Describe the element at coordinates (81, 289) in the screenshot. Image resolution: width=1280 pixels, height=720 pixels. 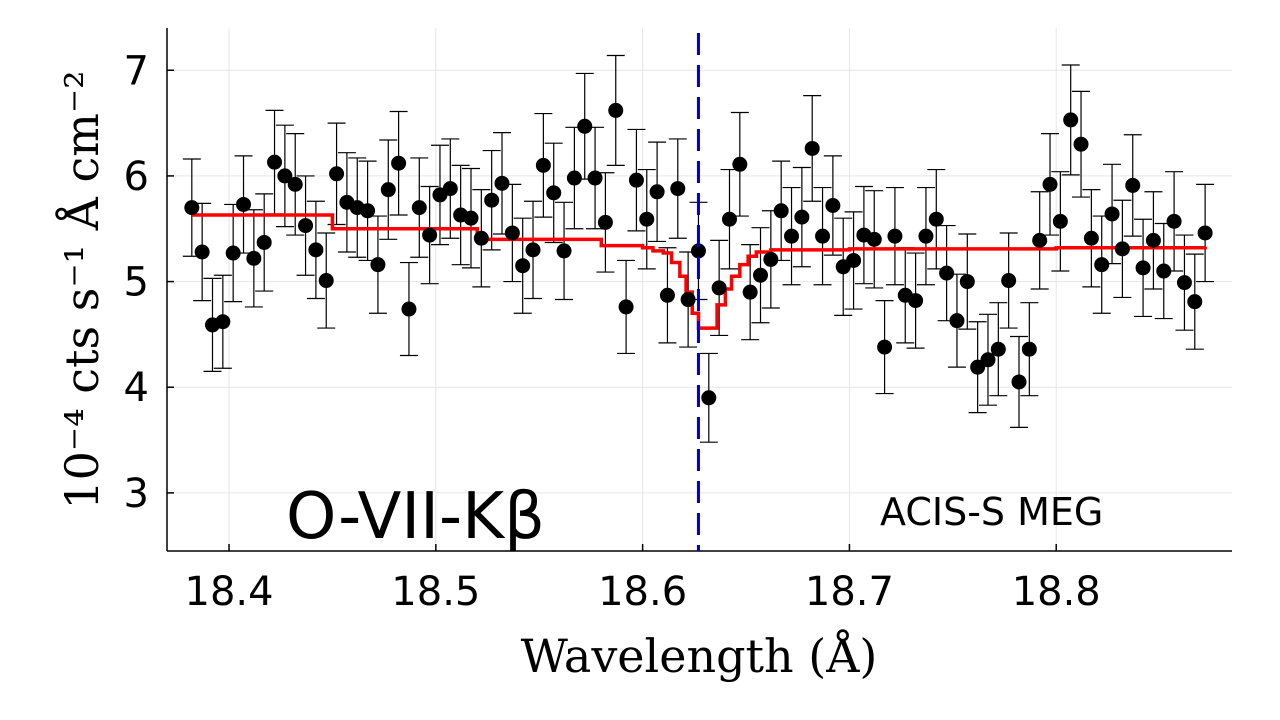
I see `y-axis-label: 10⁻⁴ cts s⁻¹ Å cm⁻²` at that location.